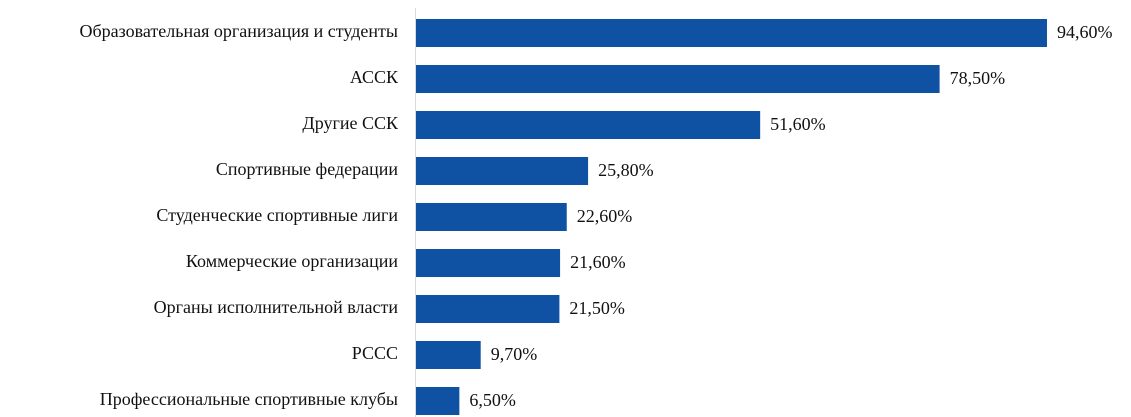 This screenshot has width=1131, height=417. What do you see at coordinates (307, 169) in the screenshot?
I see `category-label: Спортивные федерации` at bounding box center [307, 169].